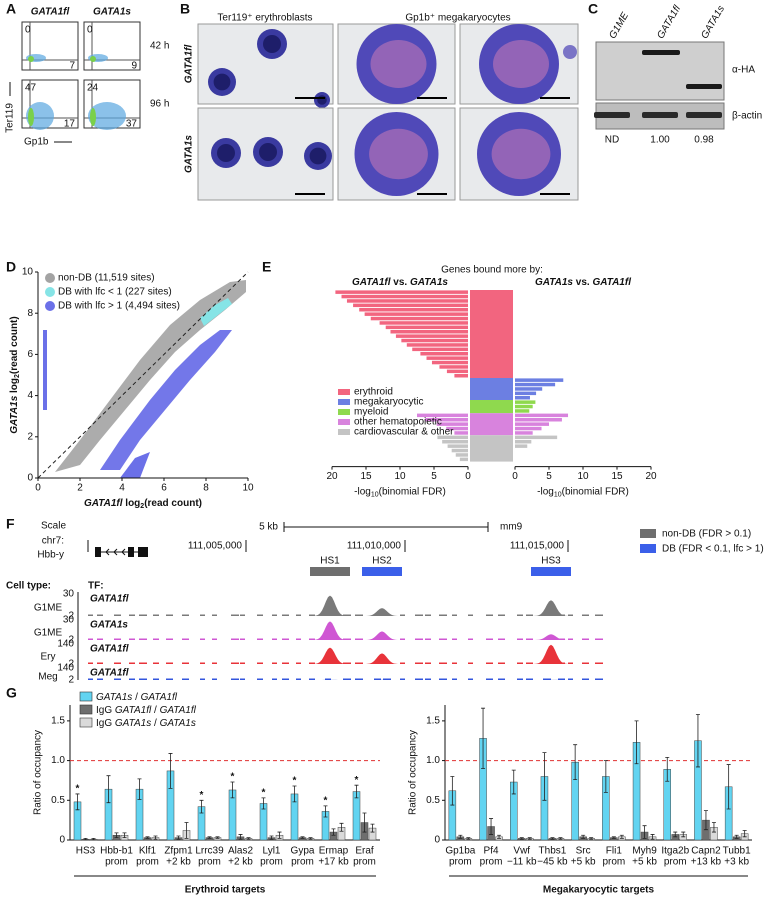  I want to click on diagonal, so click(143, 375).